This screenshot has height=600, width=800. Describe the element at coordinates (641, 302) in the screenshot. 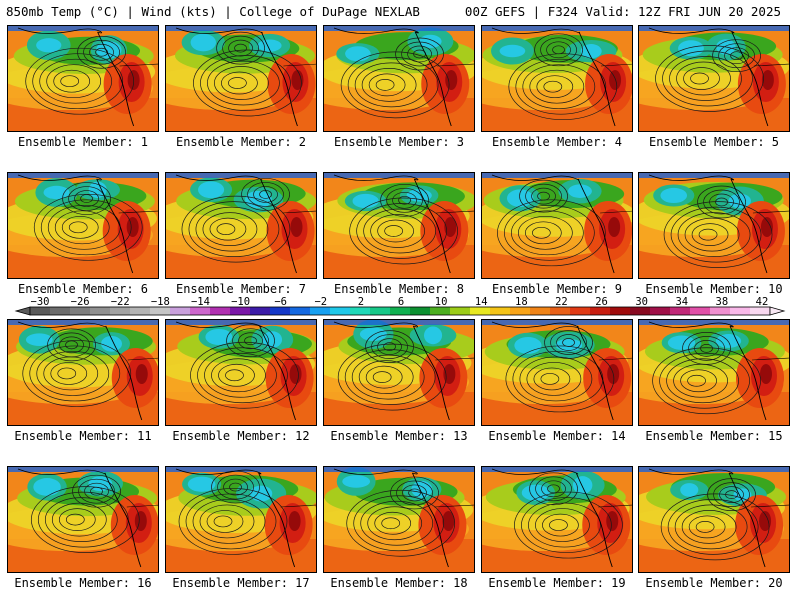

I see `colorbar-tick-label: 30` at that location.